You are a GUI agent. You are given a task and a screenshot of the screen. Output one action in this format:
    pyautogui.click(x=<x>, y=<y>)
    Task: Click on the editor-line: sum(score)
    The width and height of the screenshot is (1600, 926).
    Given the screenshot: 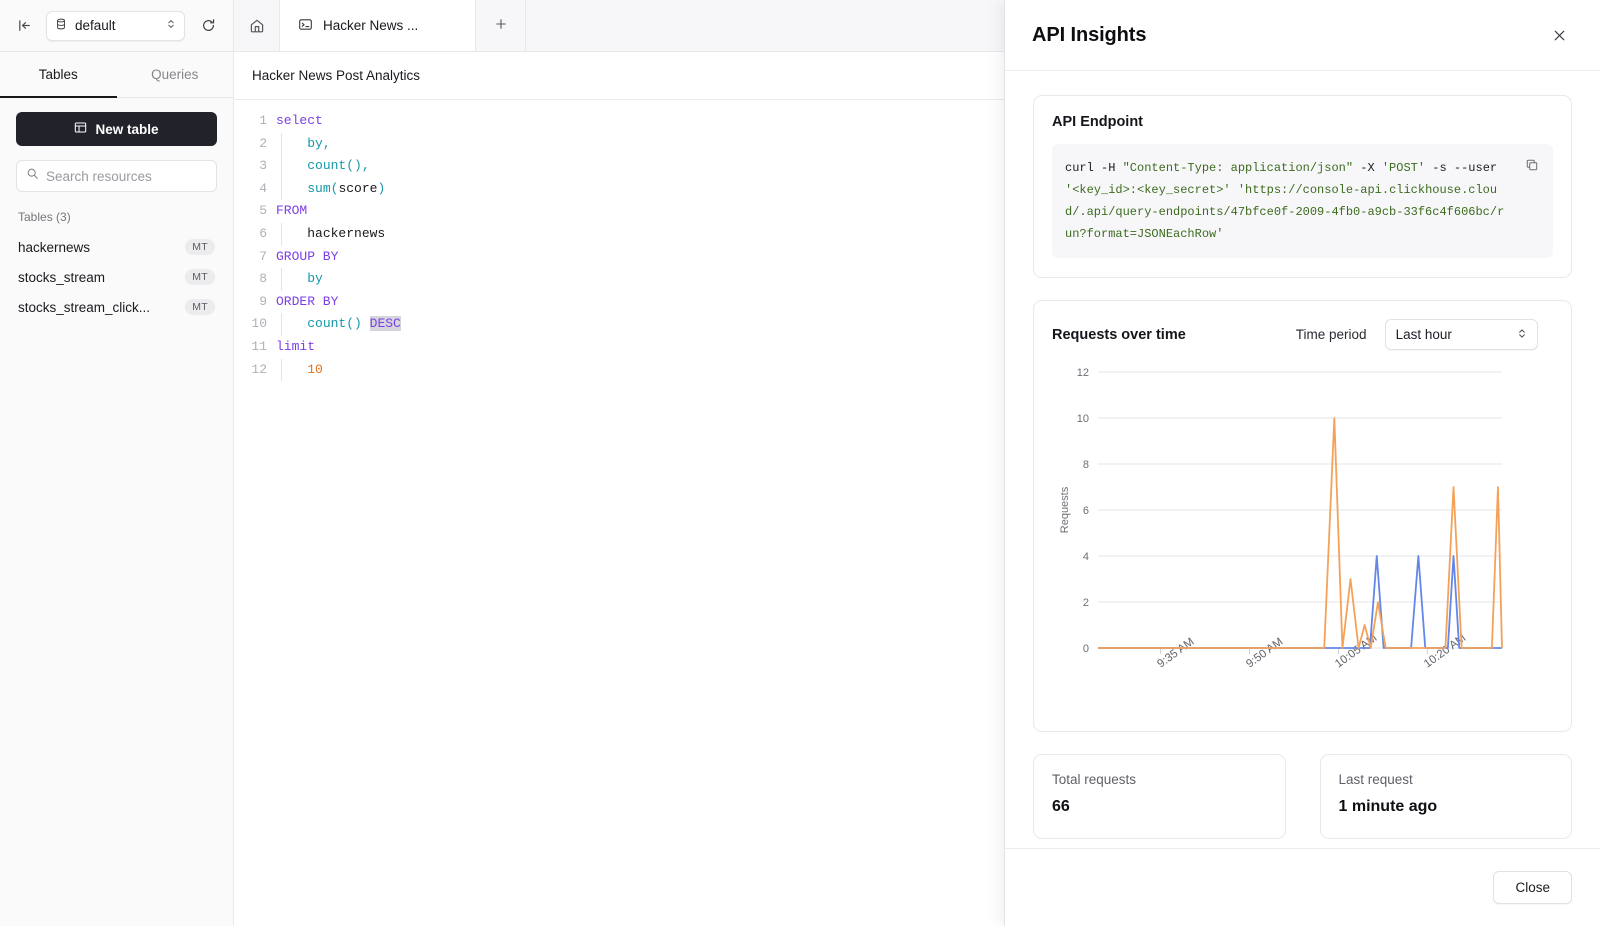 What is the action you would take?
    pyautogui.click(x=938, y=189)
    